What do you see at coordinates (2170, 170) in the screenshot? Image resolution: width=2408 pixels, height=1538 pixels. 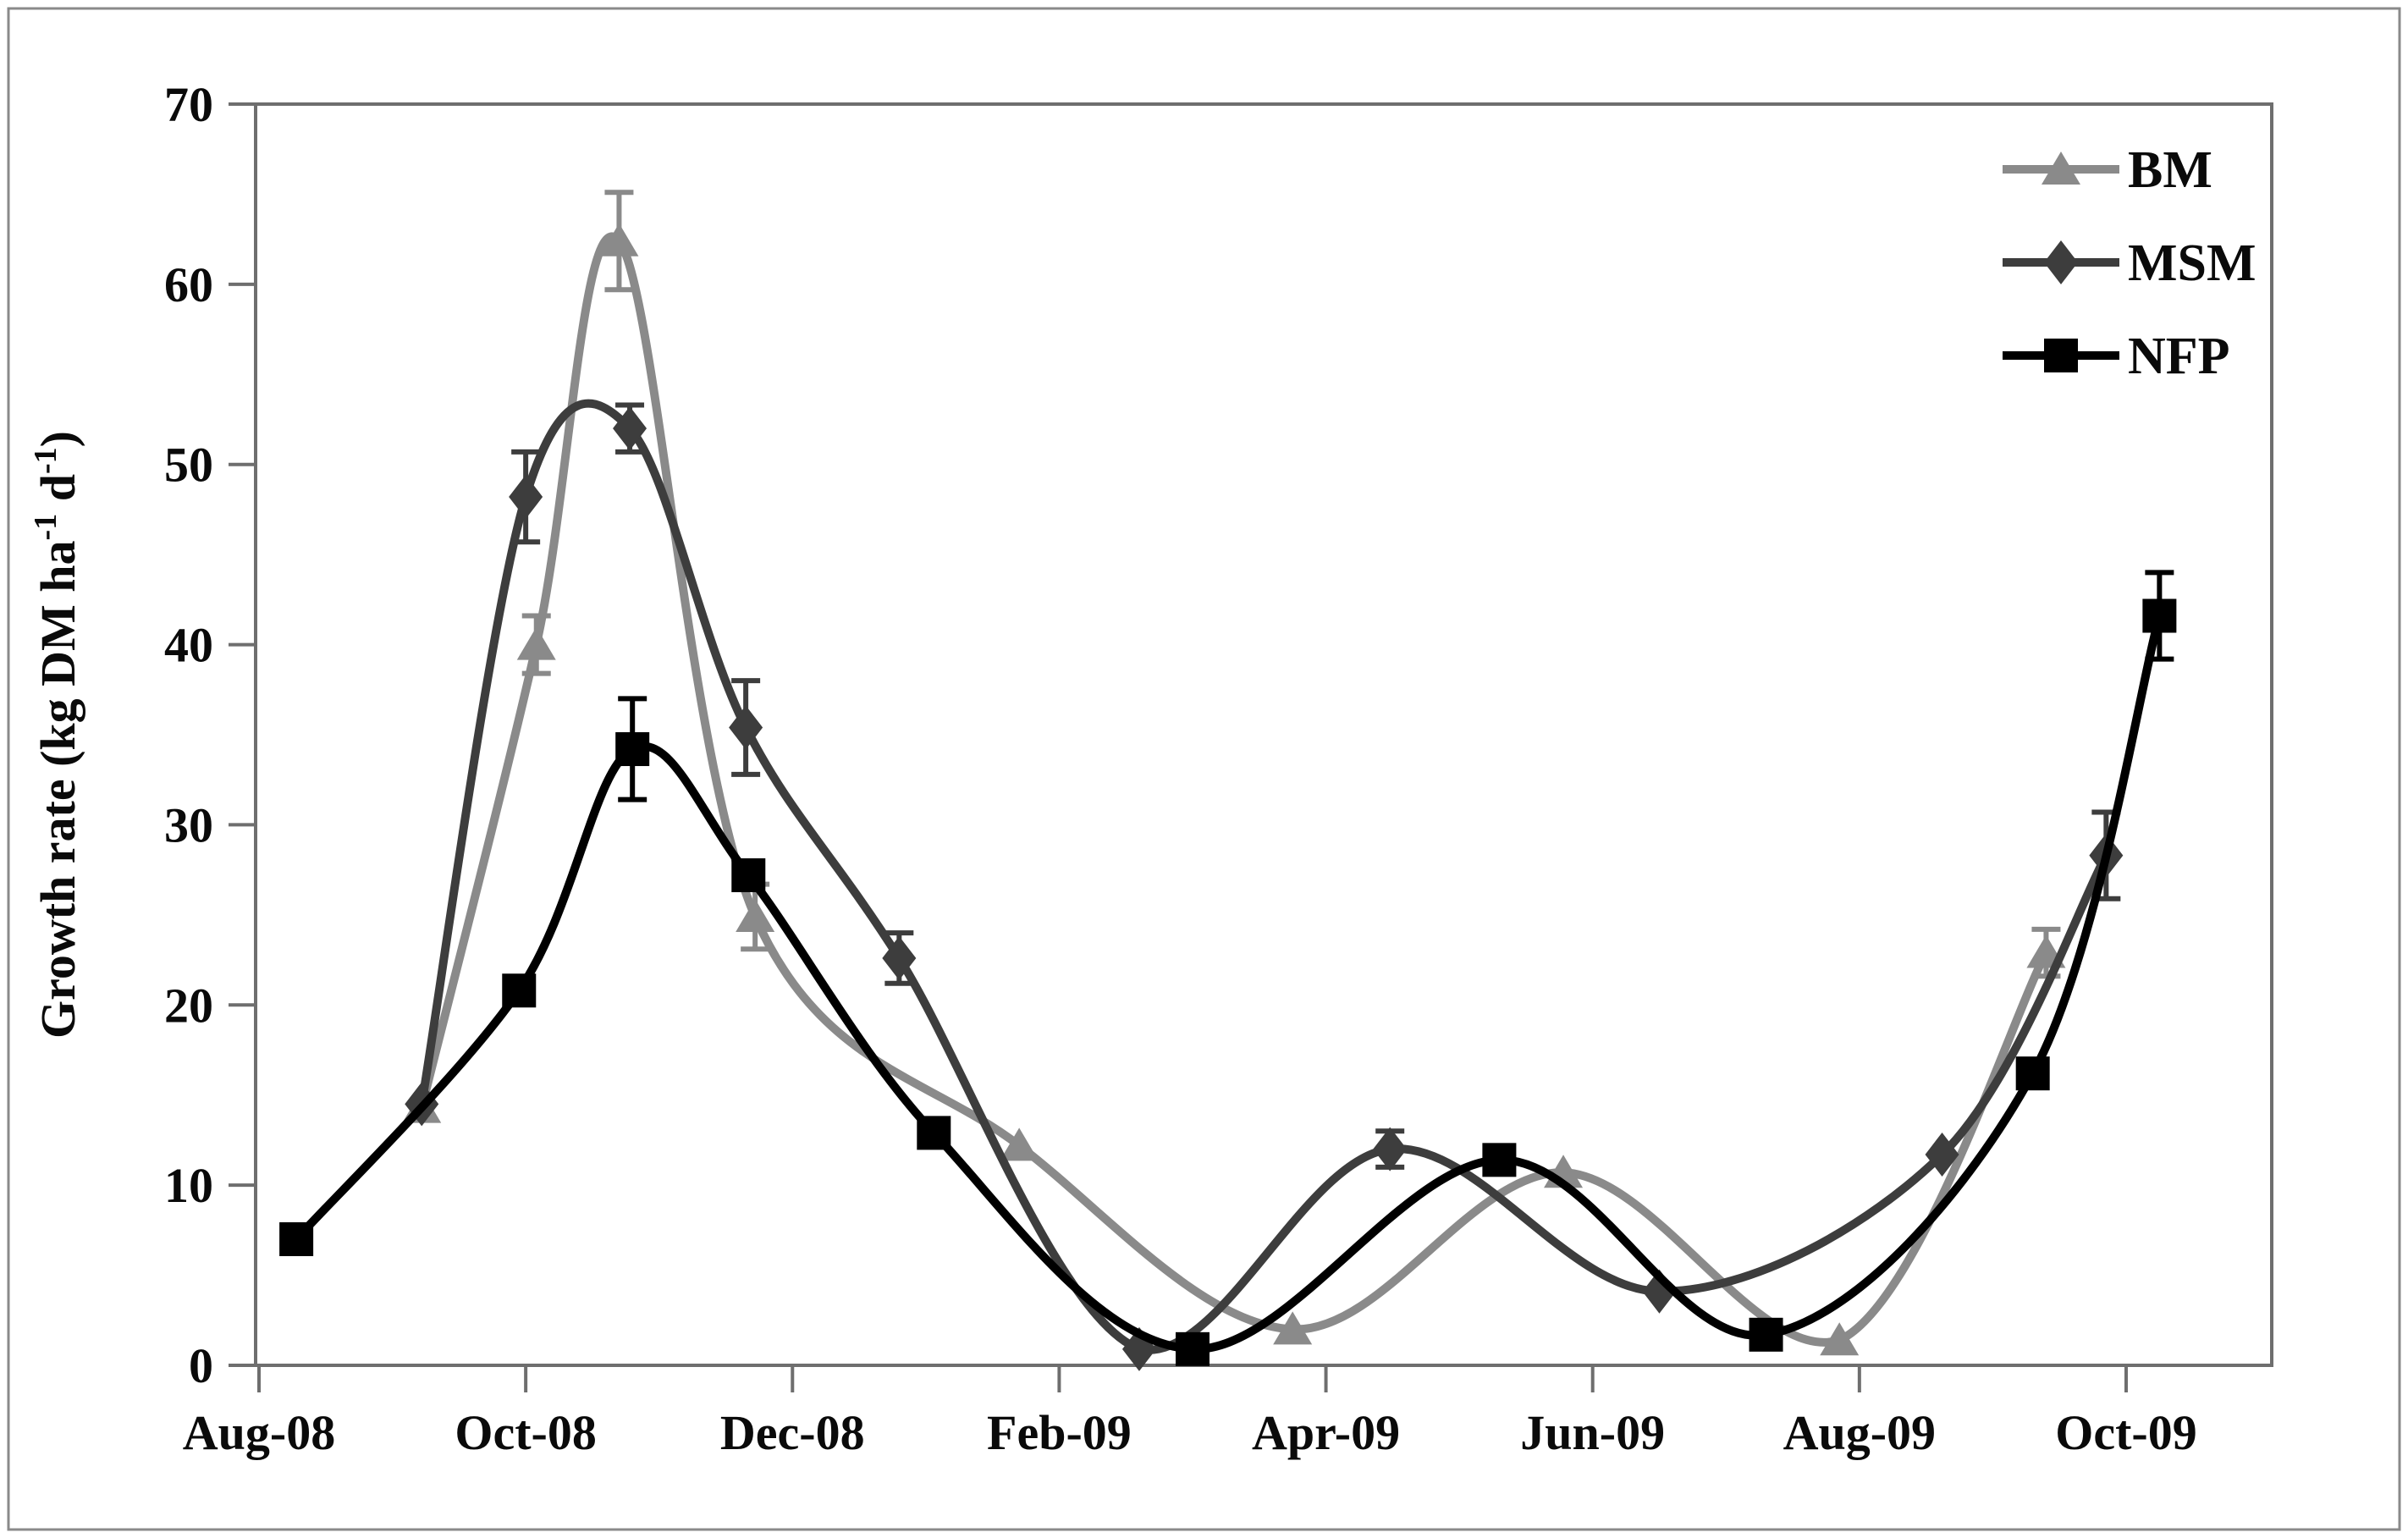 I see `legend-label: BM` at bounding box center [2170, 170].